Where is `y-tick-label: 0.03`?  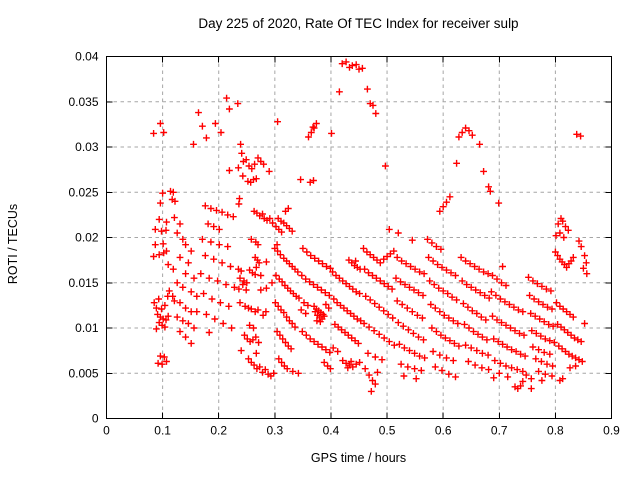
y-tick-label: 0.03 is located at coordinates (87, 147).